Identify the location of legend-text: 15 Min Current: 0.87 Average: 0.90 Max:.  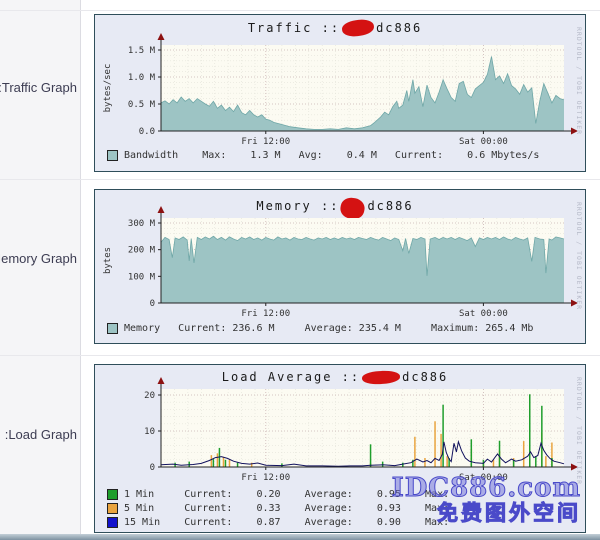
(287, 522).